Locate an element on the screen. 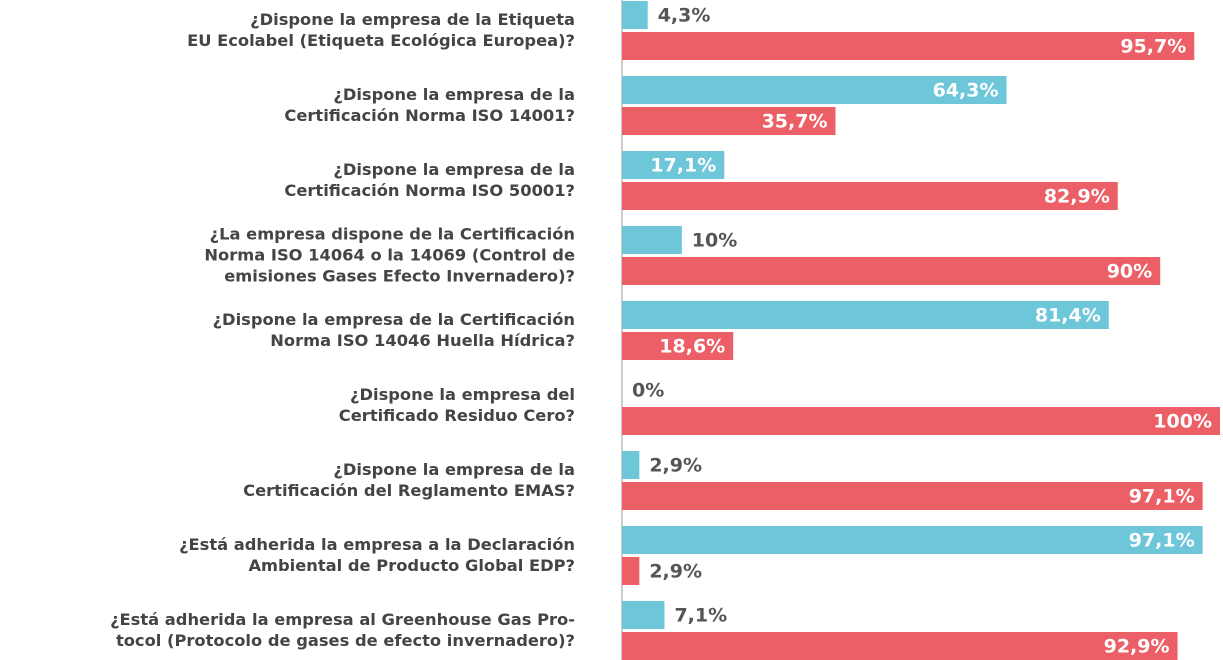 The image size is (1223, 660). category-label: emisiones Gases Efecto Invernadero)? is located at coordinates (399, 276).